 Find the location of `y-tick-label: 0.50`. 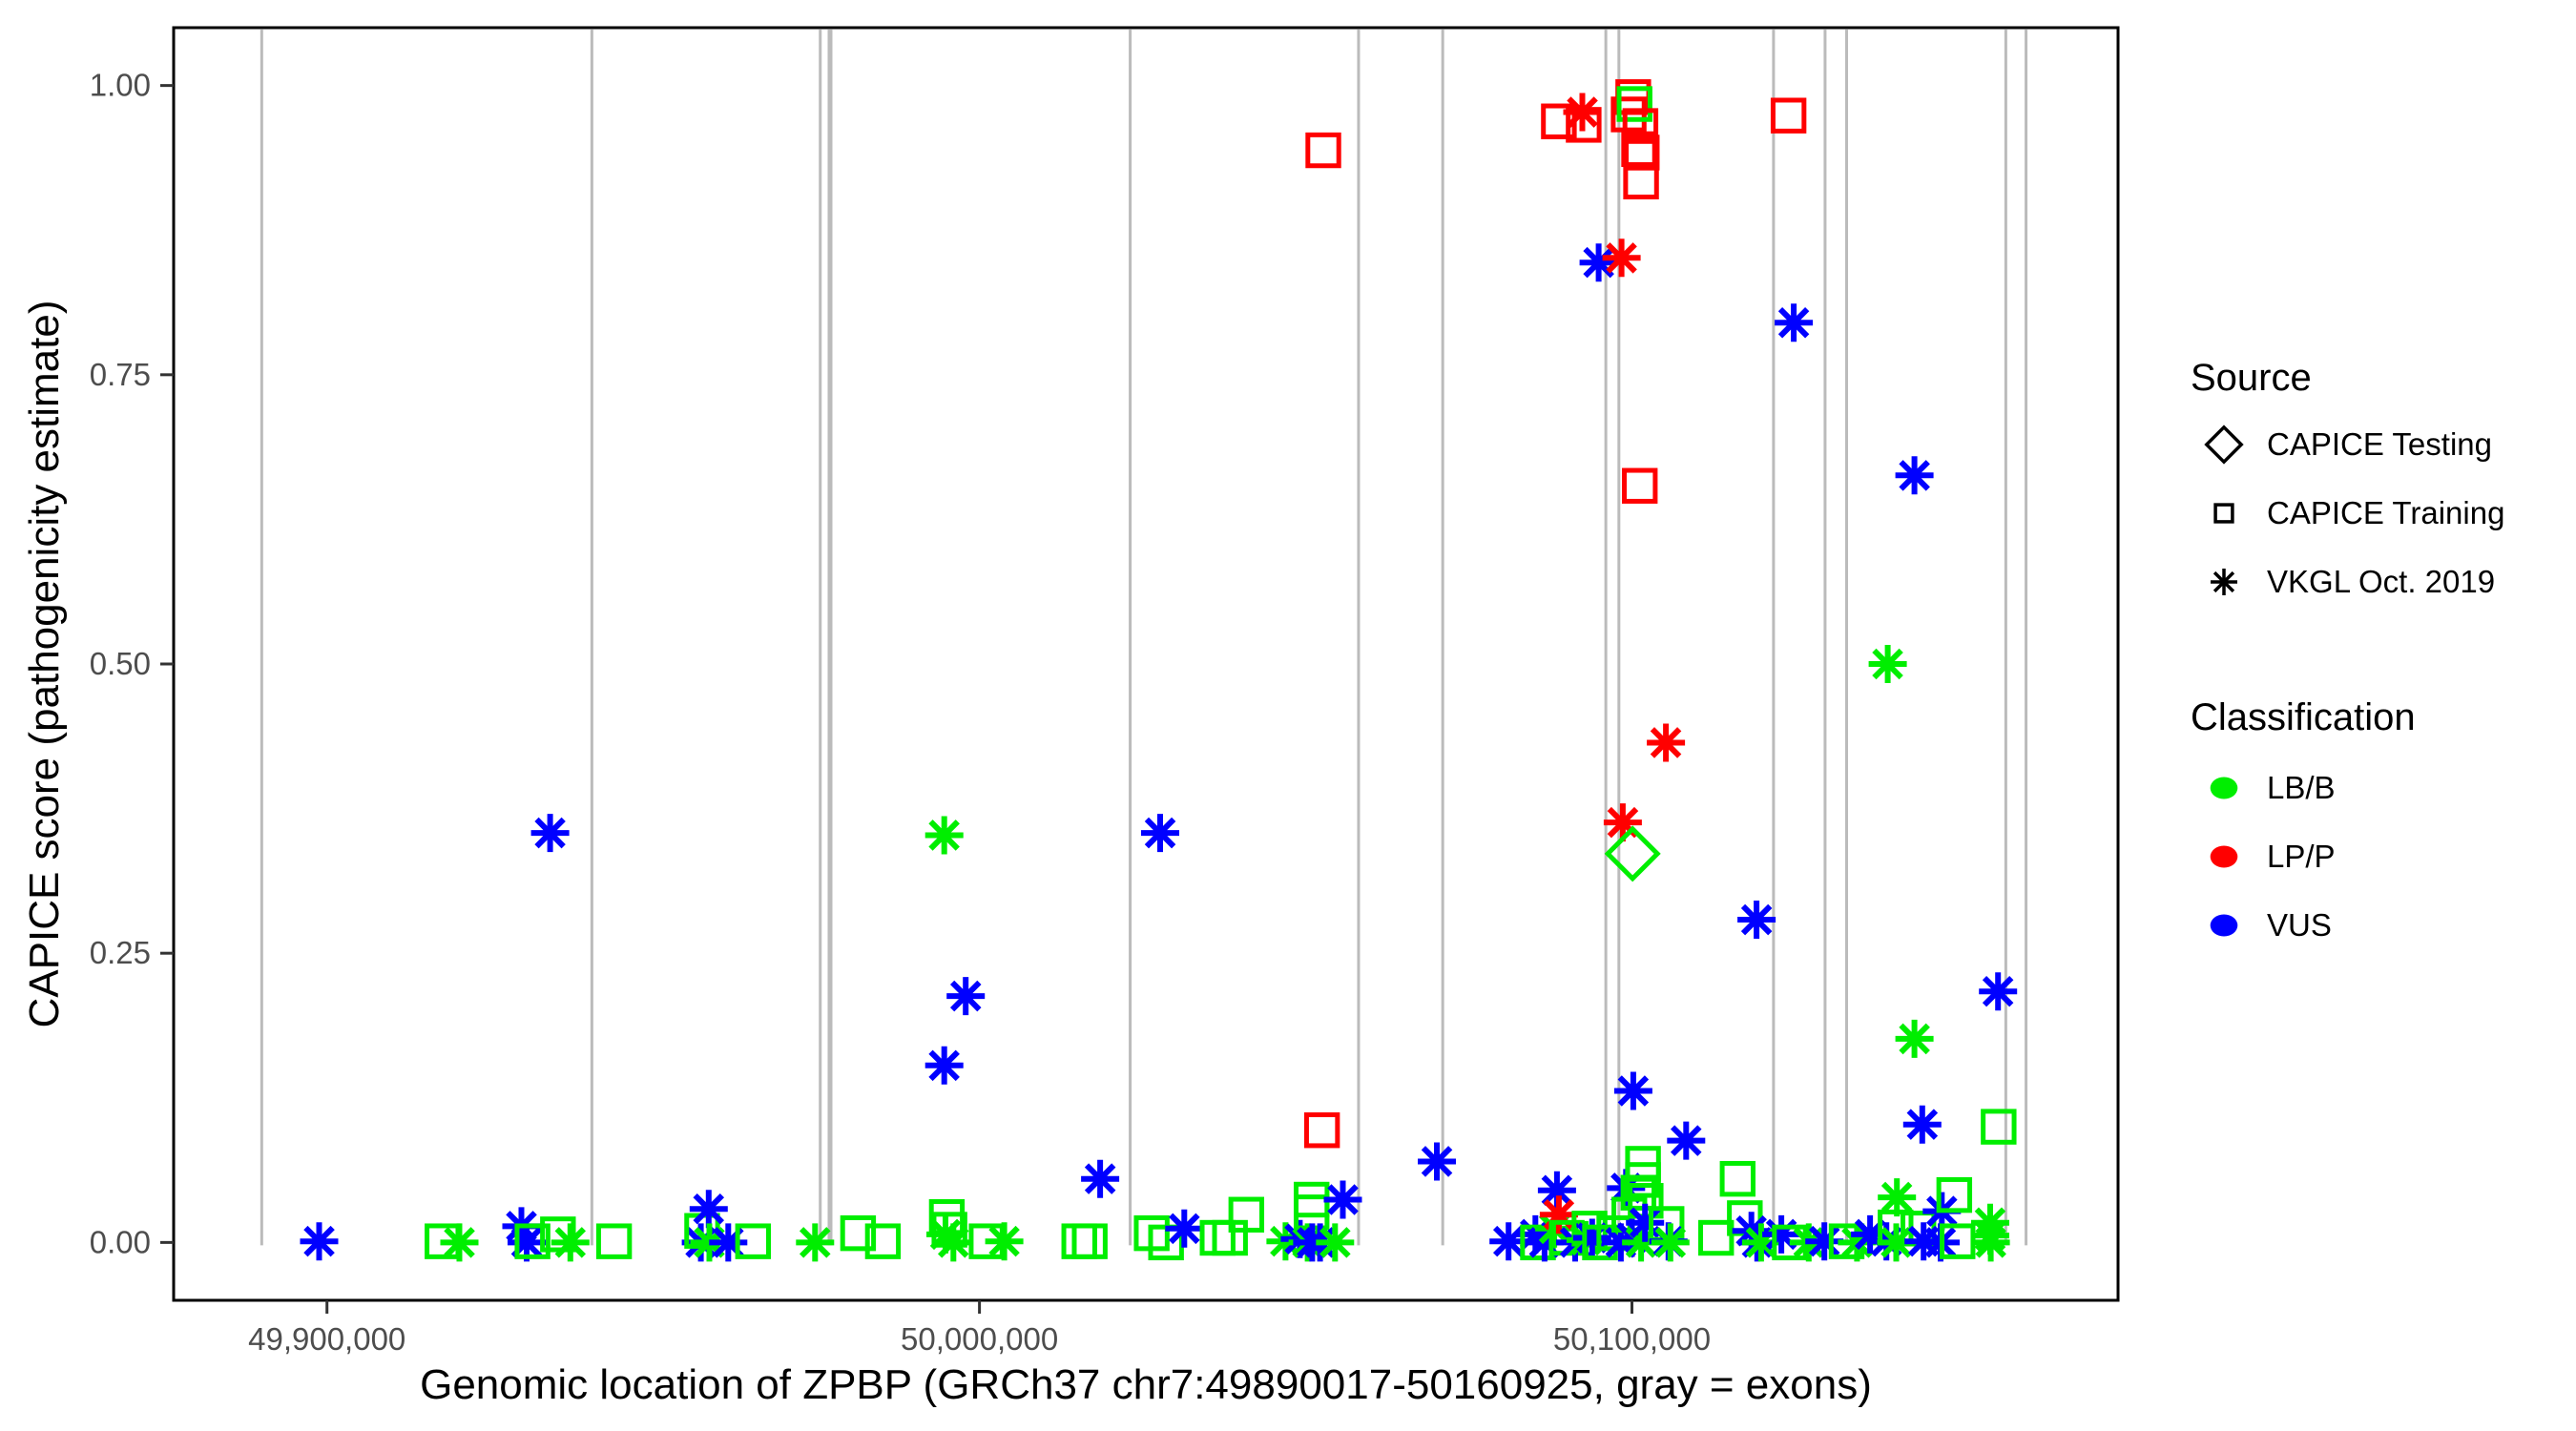

y-tick-label: 0.50 is located at coordinates (120, 663).